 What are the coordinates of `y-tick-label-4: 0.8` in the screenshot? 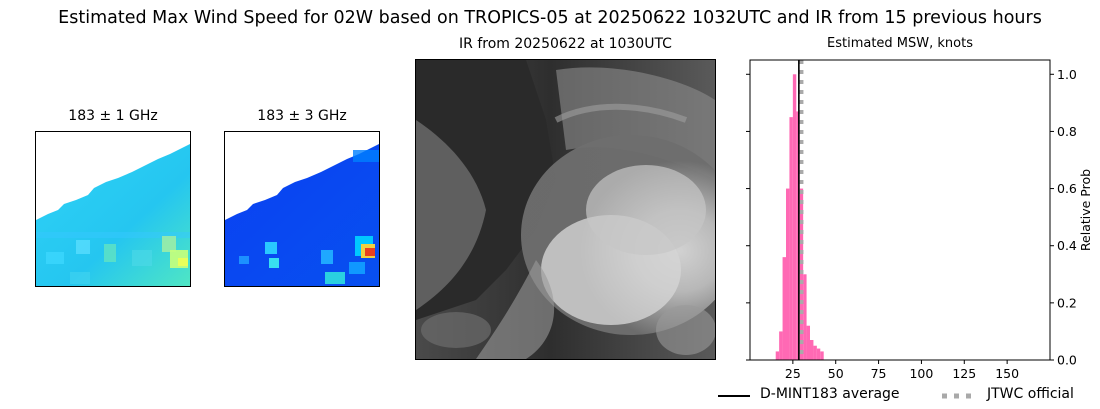 It's located at (1067, 131).